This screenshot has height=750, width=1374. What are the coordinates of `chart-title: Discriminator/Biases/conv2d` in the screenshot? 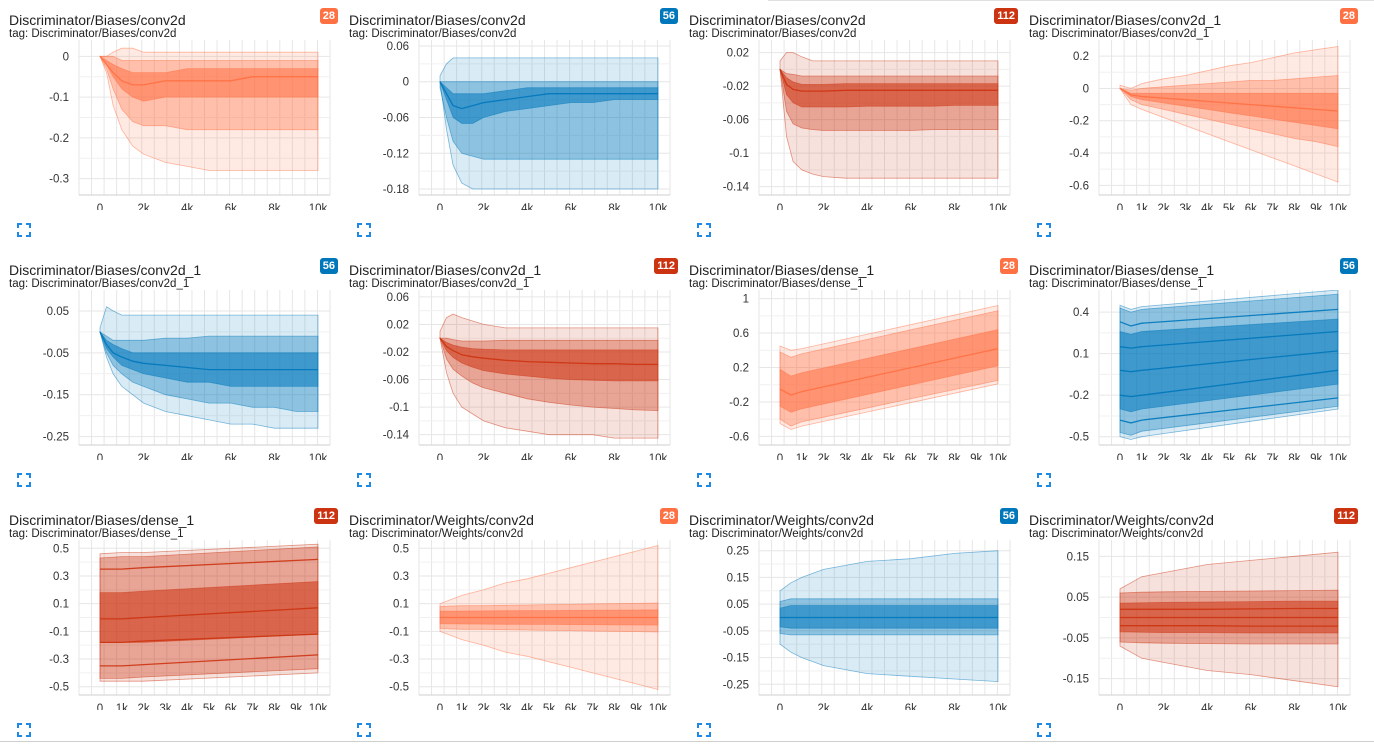 It's located at (437, 20).